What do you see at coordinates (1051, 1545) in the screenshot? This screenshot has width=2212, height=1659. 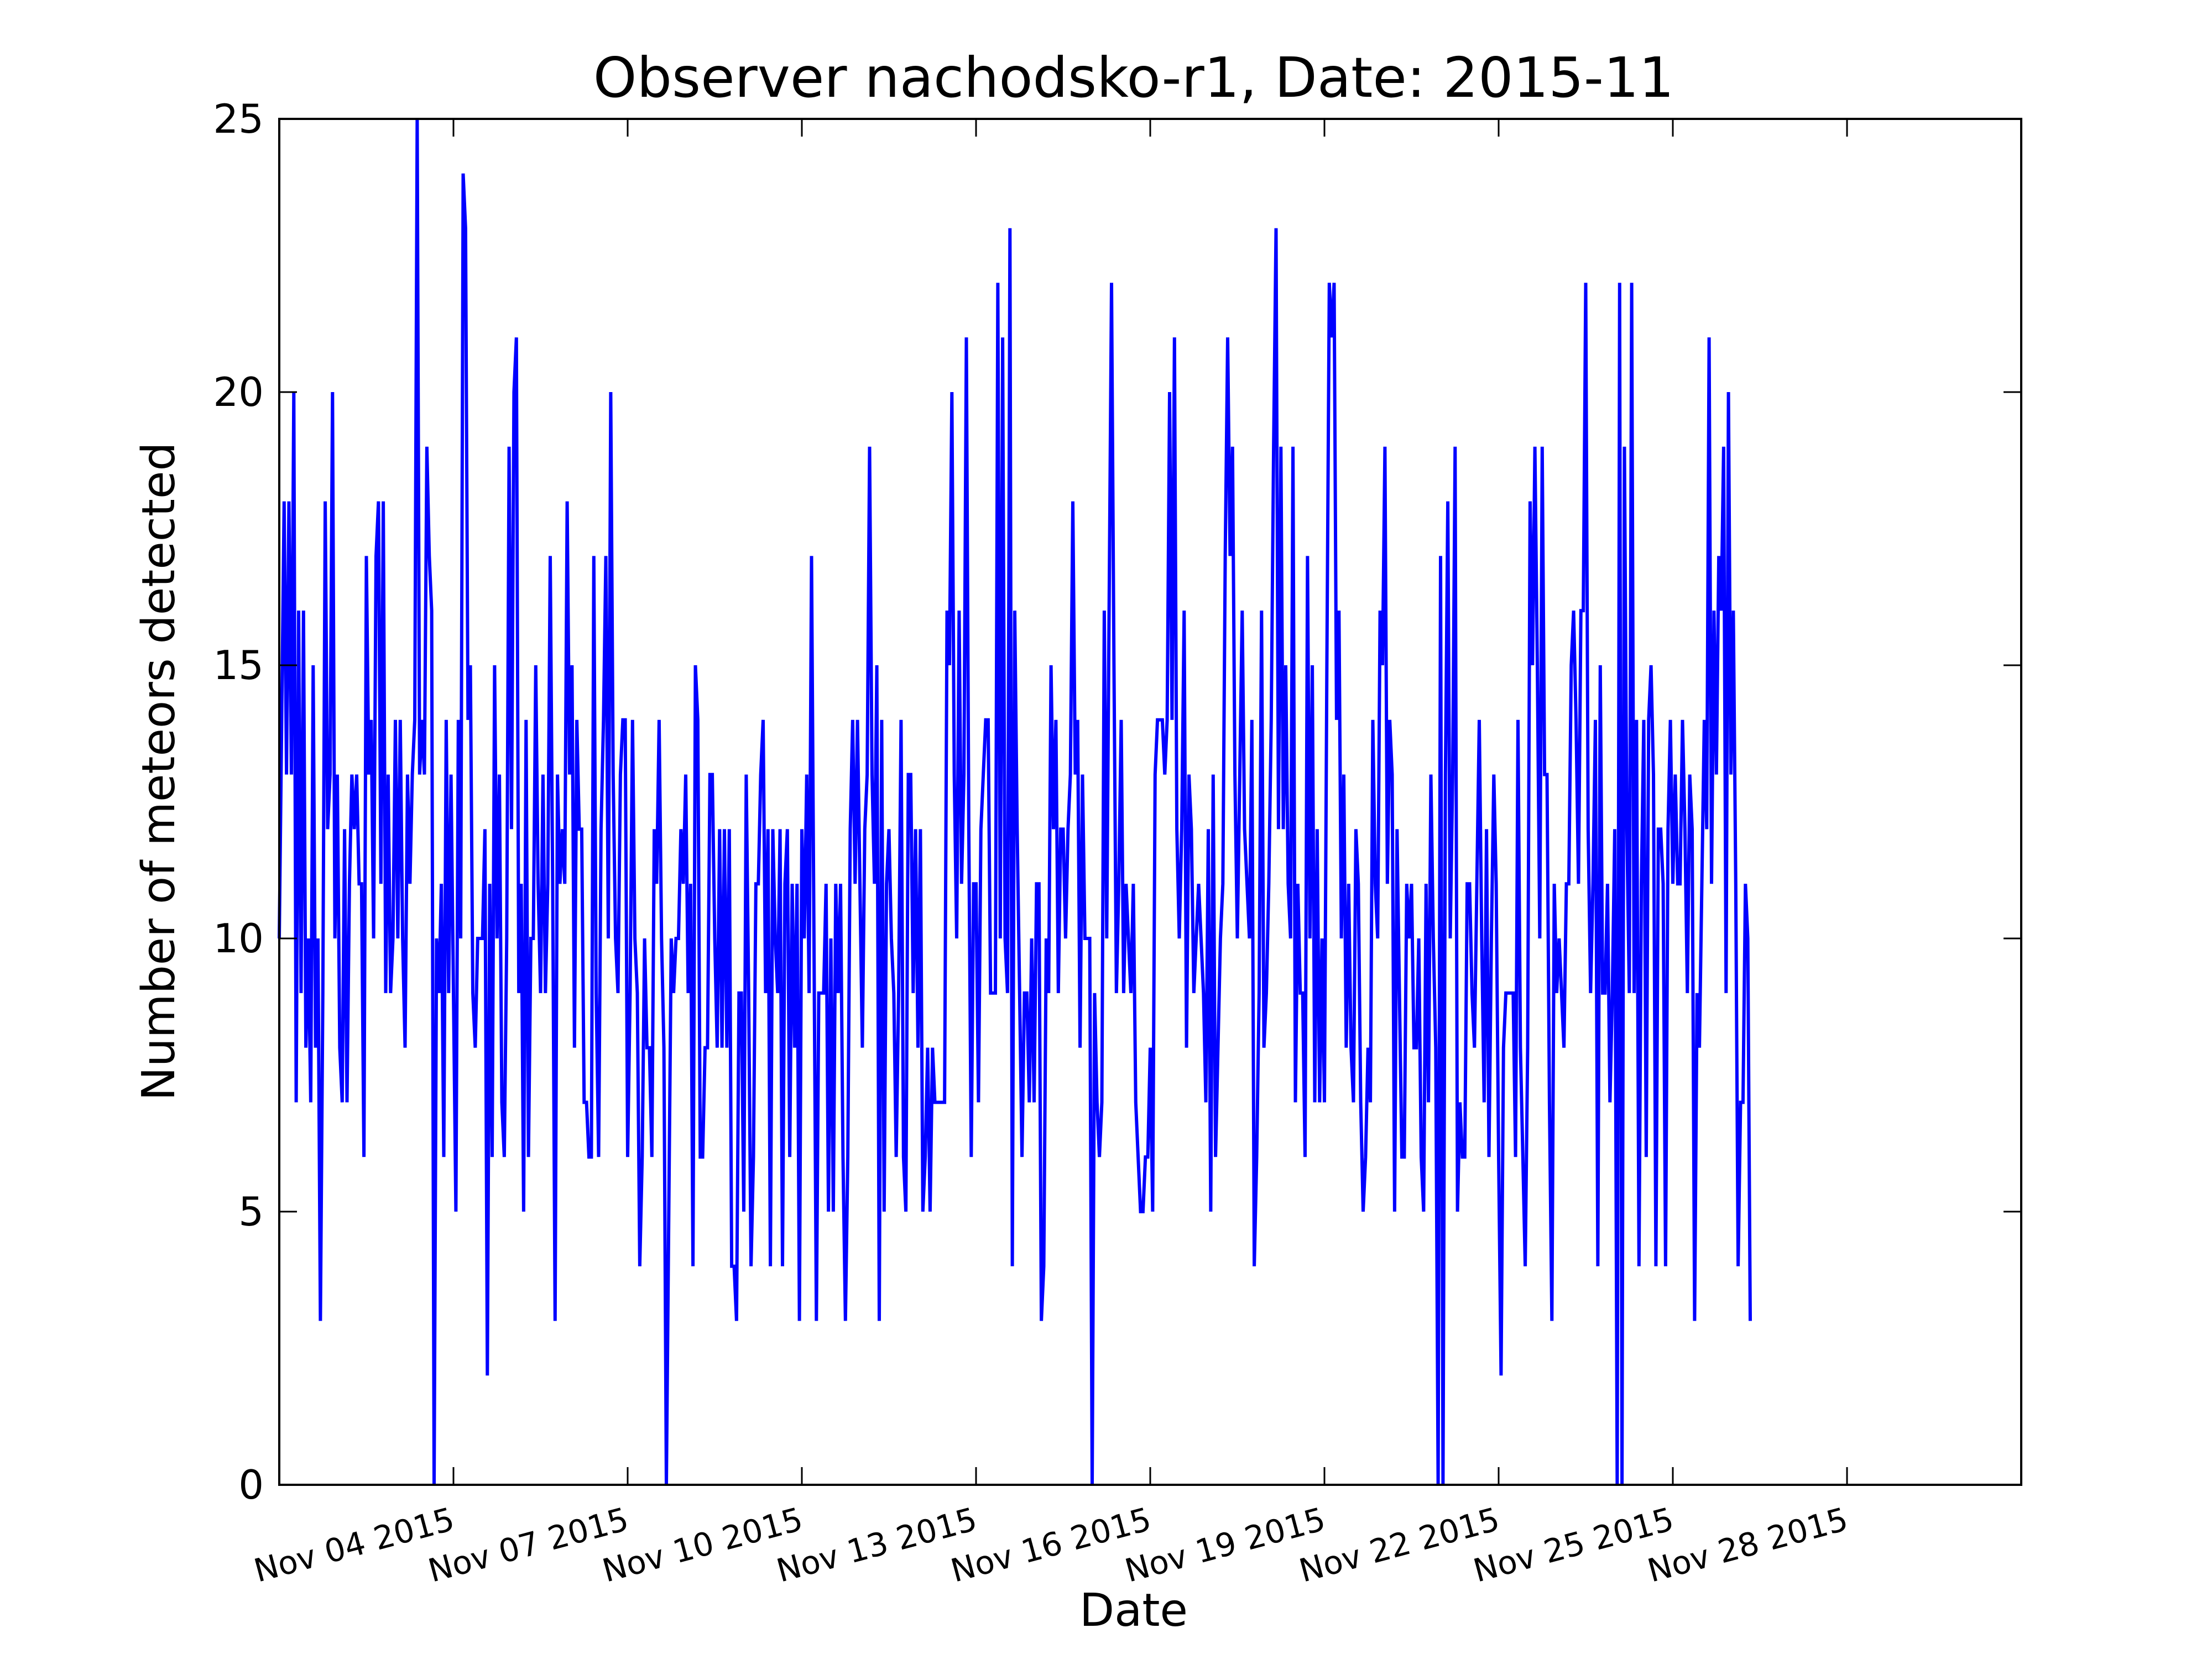 I see `x-tick-label: Nov 16 2015` at bounding box center [1051, 1545].